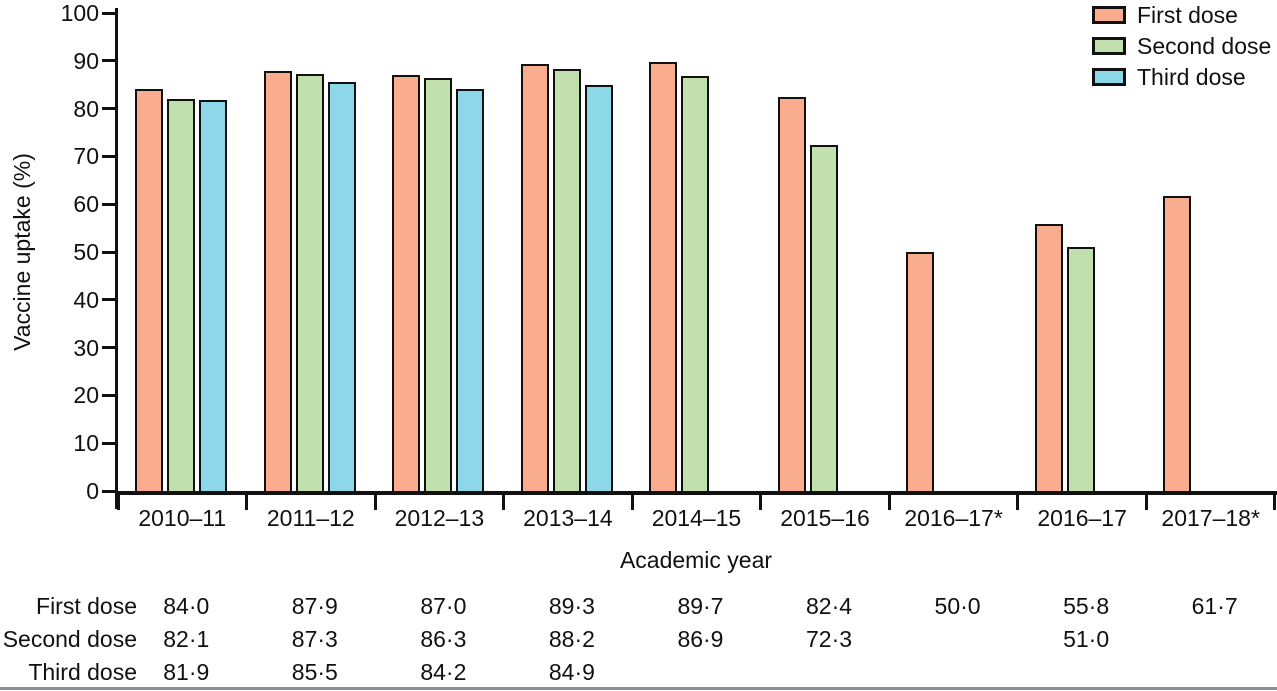  Describe the element at coordinates (314, 672) in the screenshot. I see `table-cell-third-dose-2011-12: 85·5` at that location.